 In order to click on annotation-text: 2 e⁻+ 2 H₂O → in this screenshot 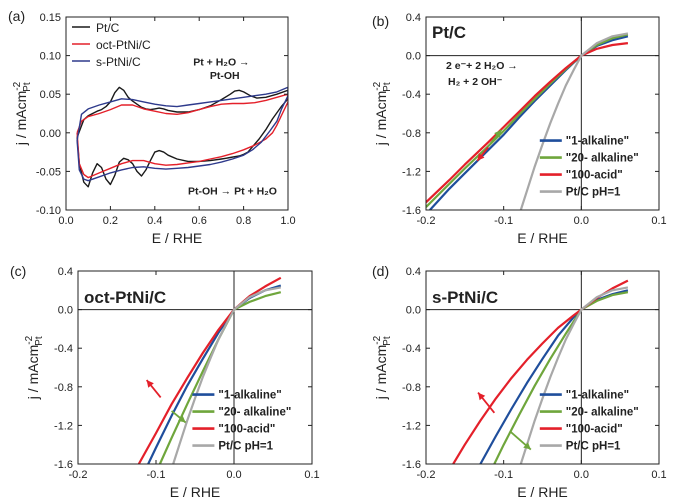, I will do `click(482, 66)`.